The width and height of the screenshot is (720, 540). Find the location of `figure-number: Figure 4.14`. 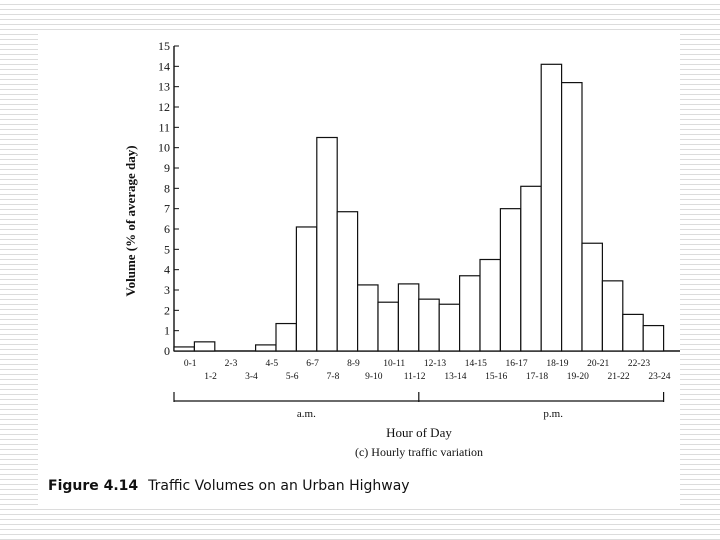

figure-number: Figure 4.14 is located at coordinates (93, 486).